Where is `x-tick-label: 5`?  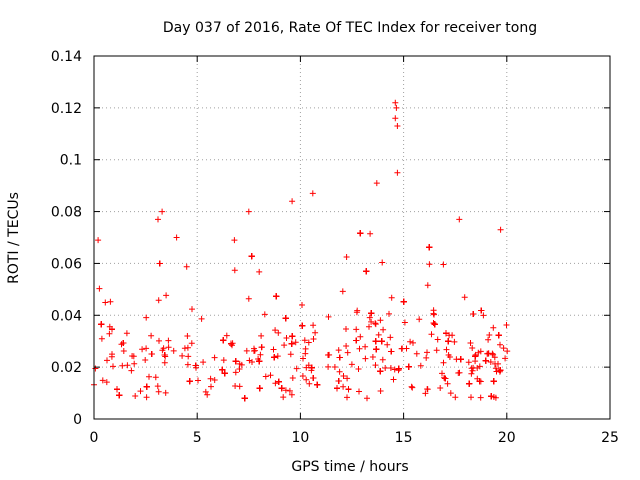 x-tick-label: 5 is located at coordinates (197, 438).